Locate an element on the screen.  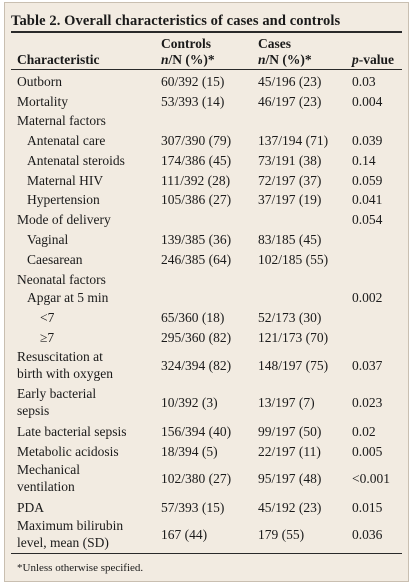
top-rule is located at coordinates (206, 32).